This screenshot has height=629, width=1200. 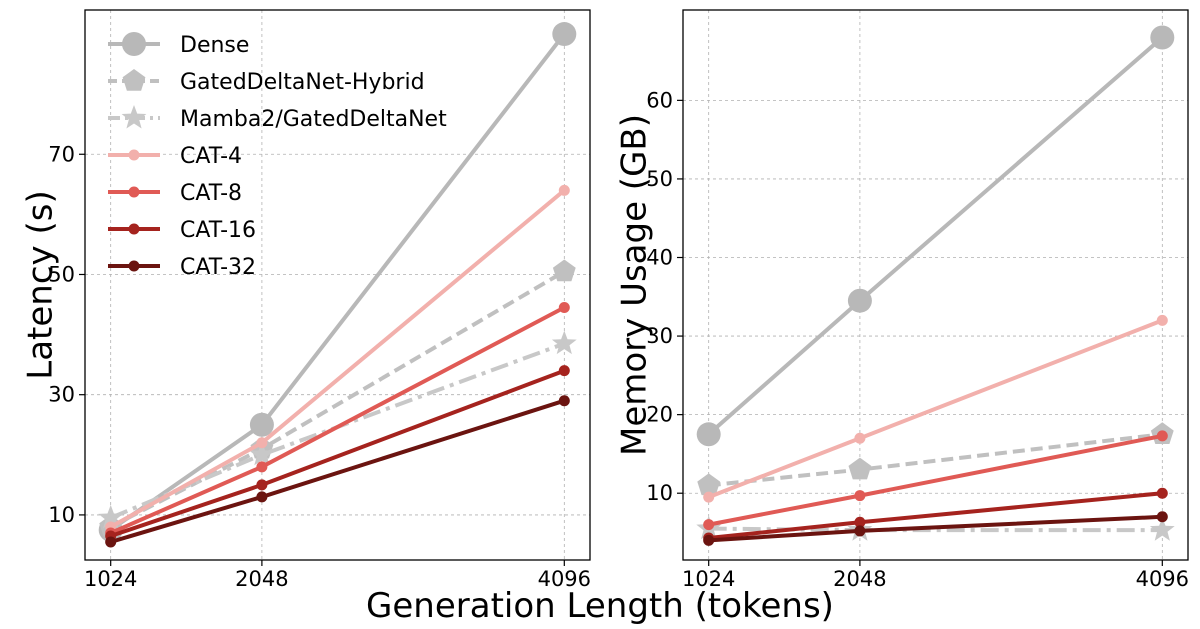 I want to click on legend-item-dense: Dense, so click(x=178, y=45).